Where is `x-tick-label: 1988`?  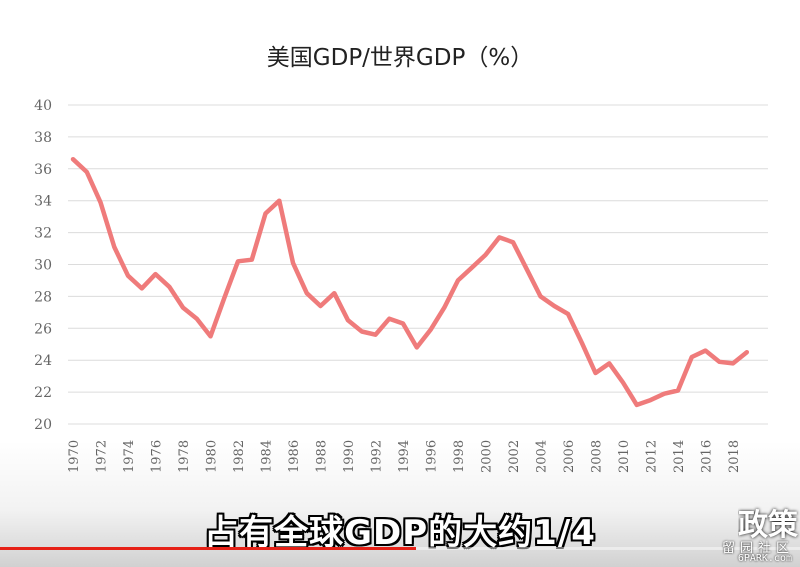 x-tick-label: 1988 is located at coordinates (322, 456).